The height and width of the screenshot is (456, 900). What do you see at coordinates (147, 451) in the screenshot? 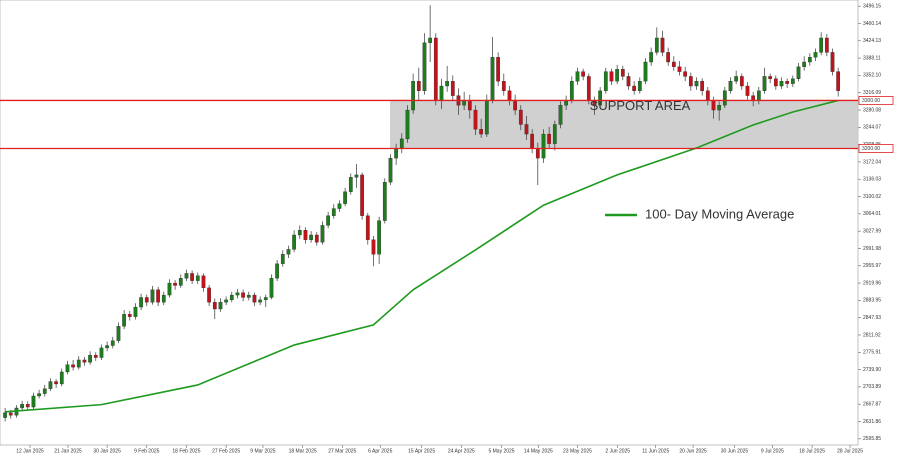
I see `x-tick-label: 9 Feb 2025` at bounding box center [147, 451].